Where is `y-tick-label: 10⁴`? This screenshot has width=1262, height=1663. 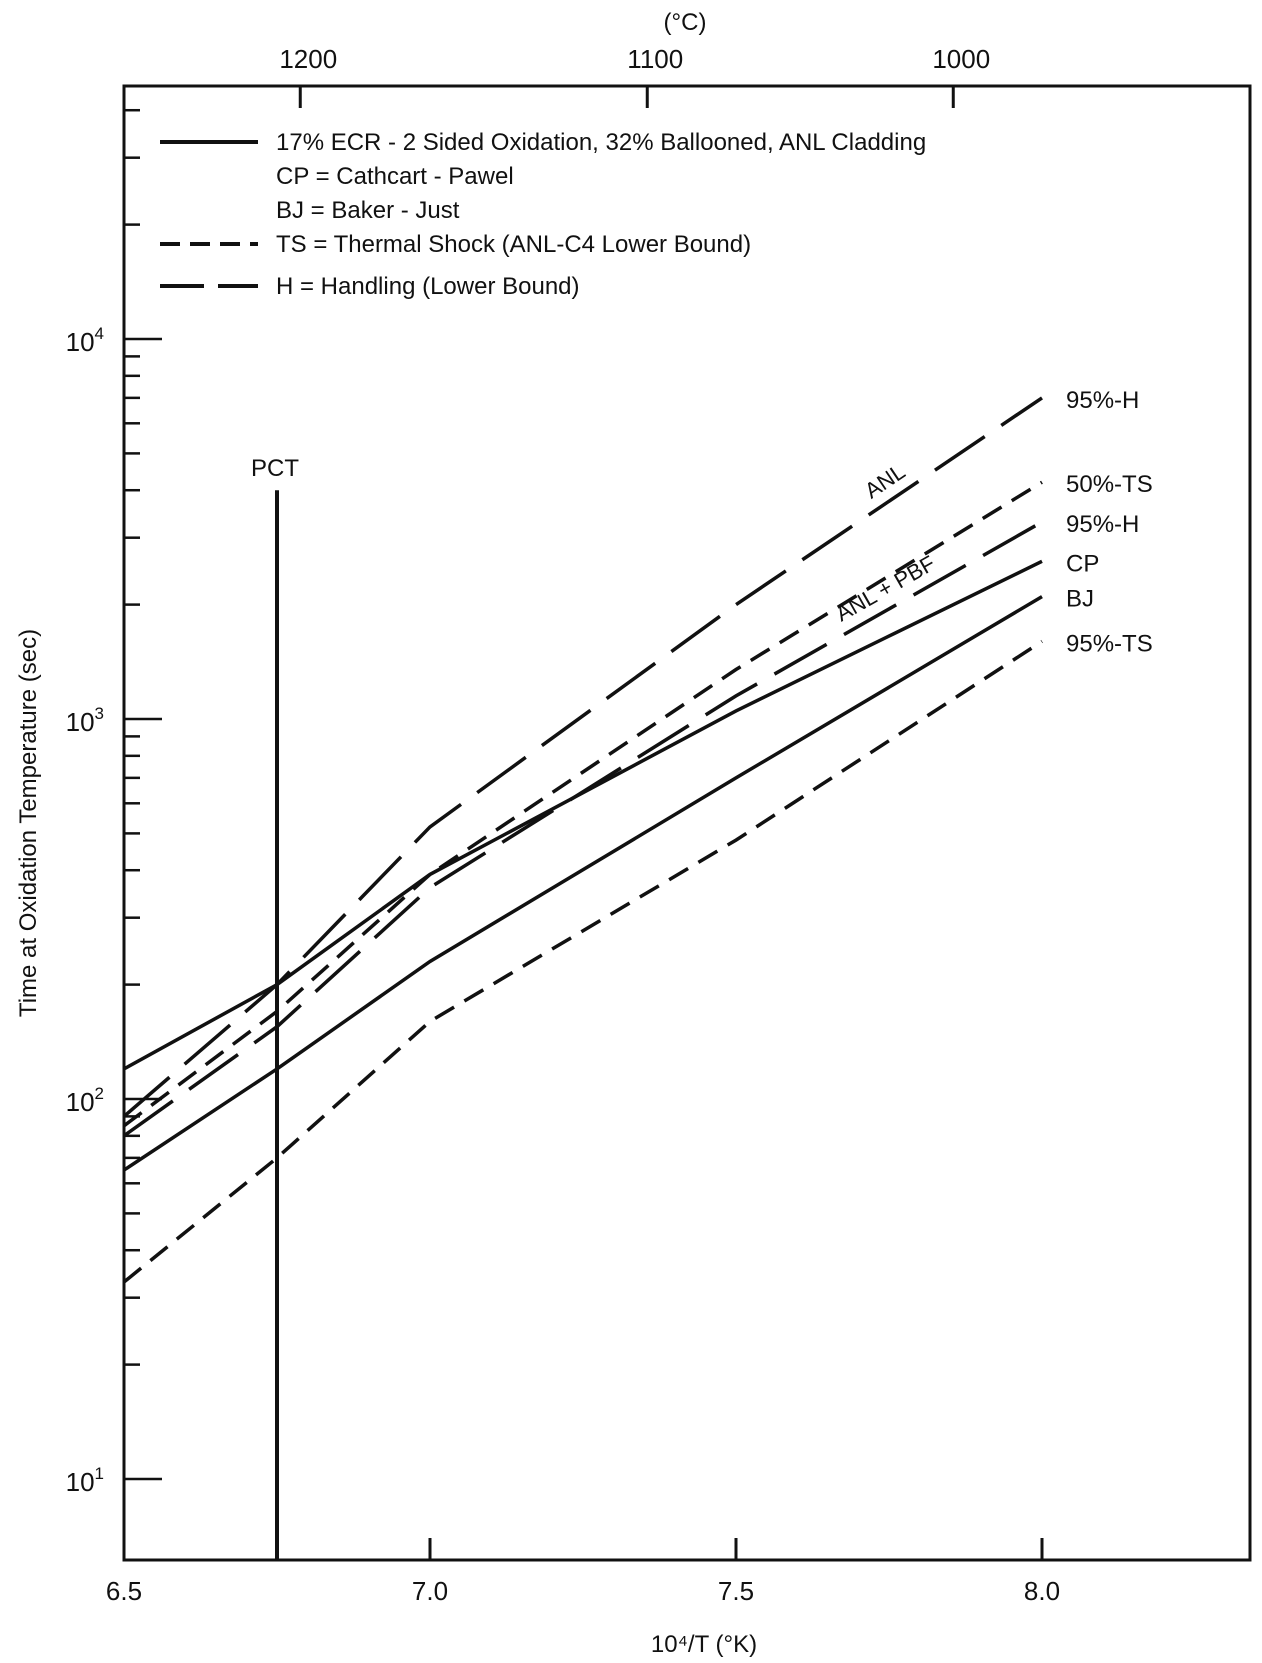
y-tick-label: 10⁴ is located at coordinates (85, 340).